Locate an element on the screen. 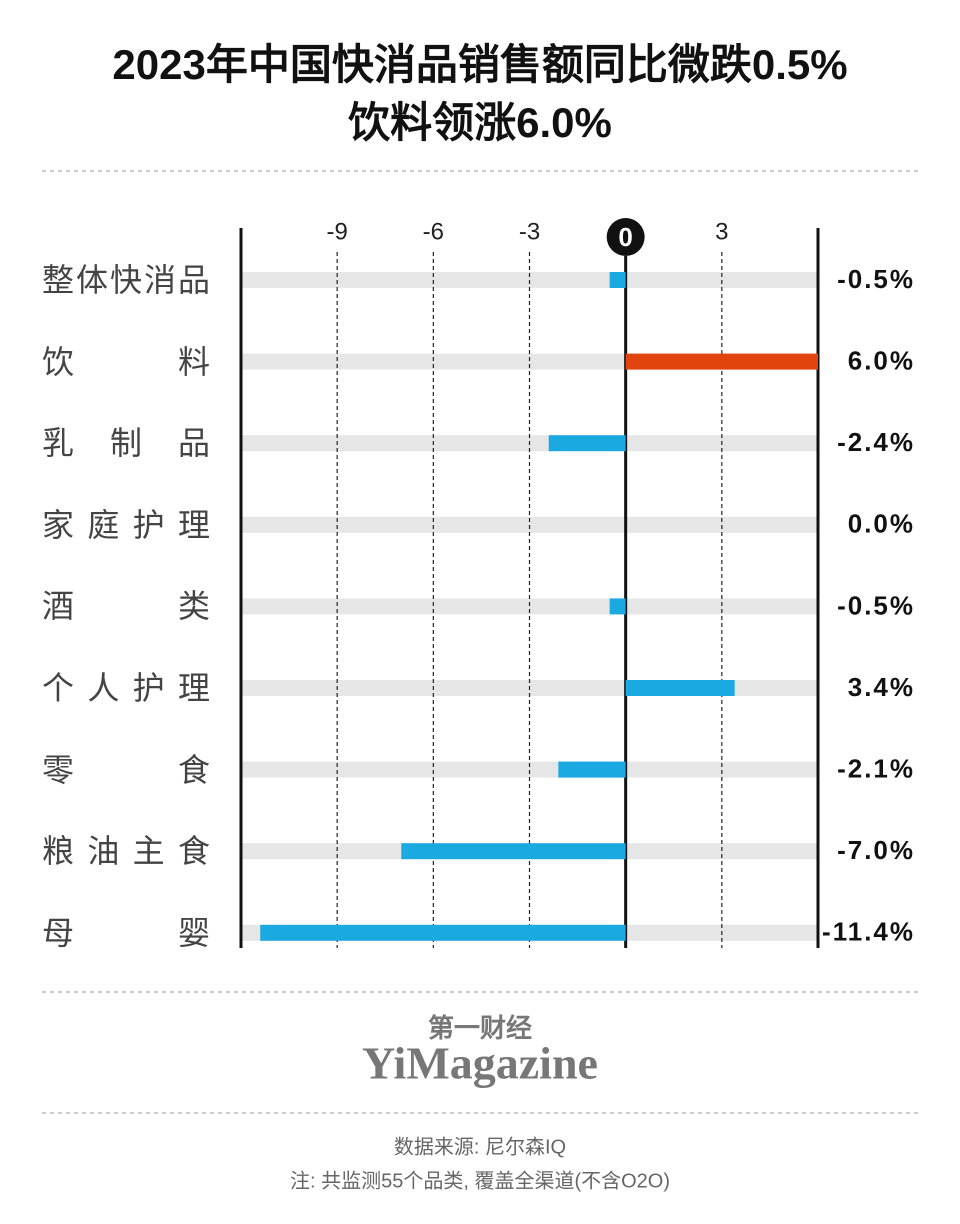 This screenshot has height=1224, width=960. y-tick-label: 零食 is located at coordinates (126, 769).